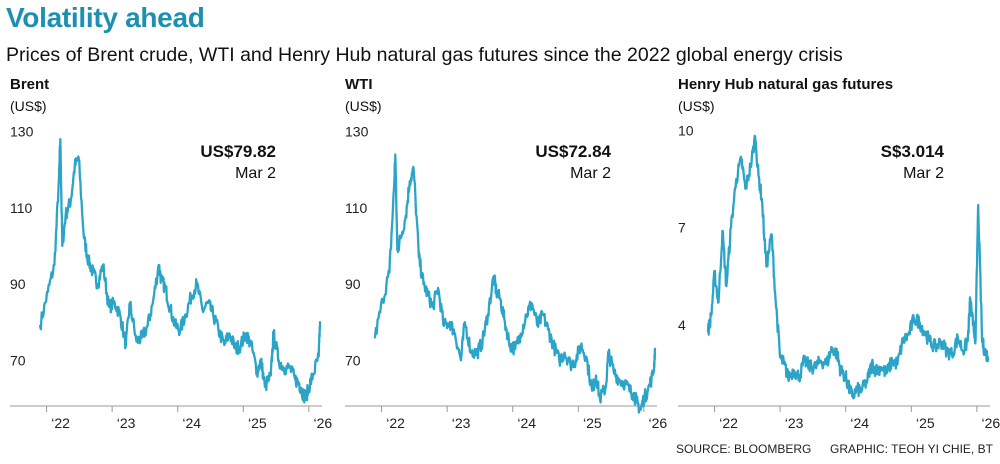  Describe the element at coordinates (105, 17) in the screenshot. I see `page-title: Volatility ahead` at that location.